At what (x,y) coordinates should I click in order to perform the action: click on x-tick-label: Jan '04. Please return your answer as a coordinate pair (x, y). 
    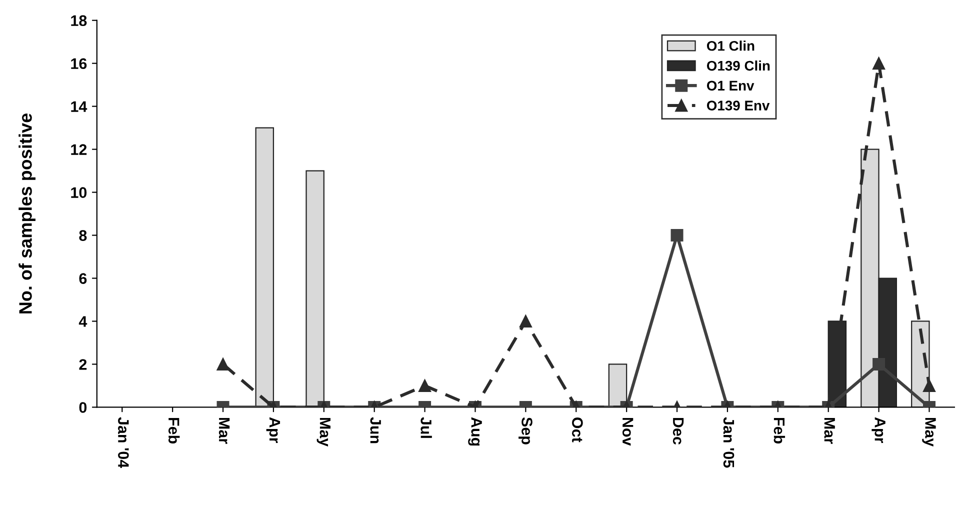
    Looking at the image, I should click on (123, 442).